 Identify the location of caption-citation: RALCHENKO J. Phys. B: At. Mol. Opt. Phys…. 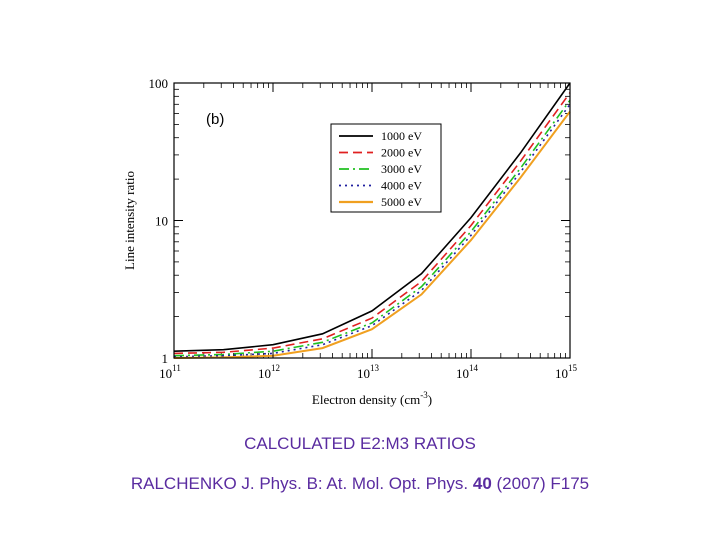
(360, 484).